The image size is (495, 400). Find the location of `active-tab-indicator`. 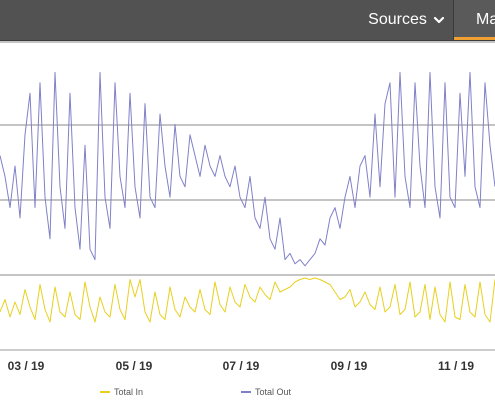

active-tab-indicator is located at coordinates (474, 38).